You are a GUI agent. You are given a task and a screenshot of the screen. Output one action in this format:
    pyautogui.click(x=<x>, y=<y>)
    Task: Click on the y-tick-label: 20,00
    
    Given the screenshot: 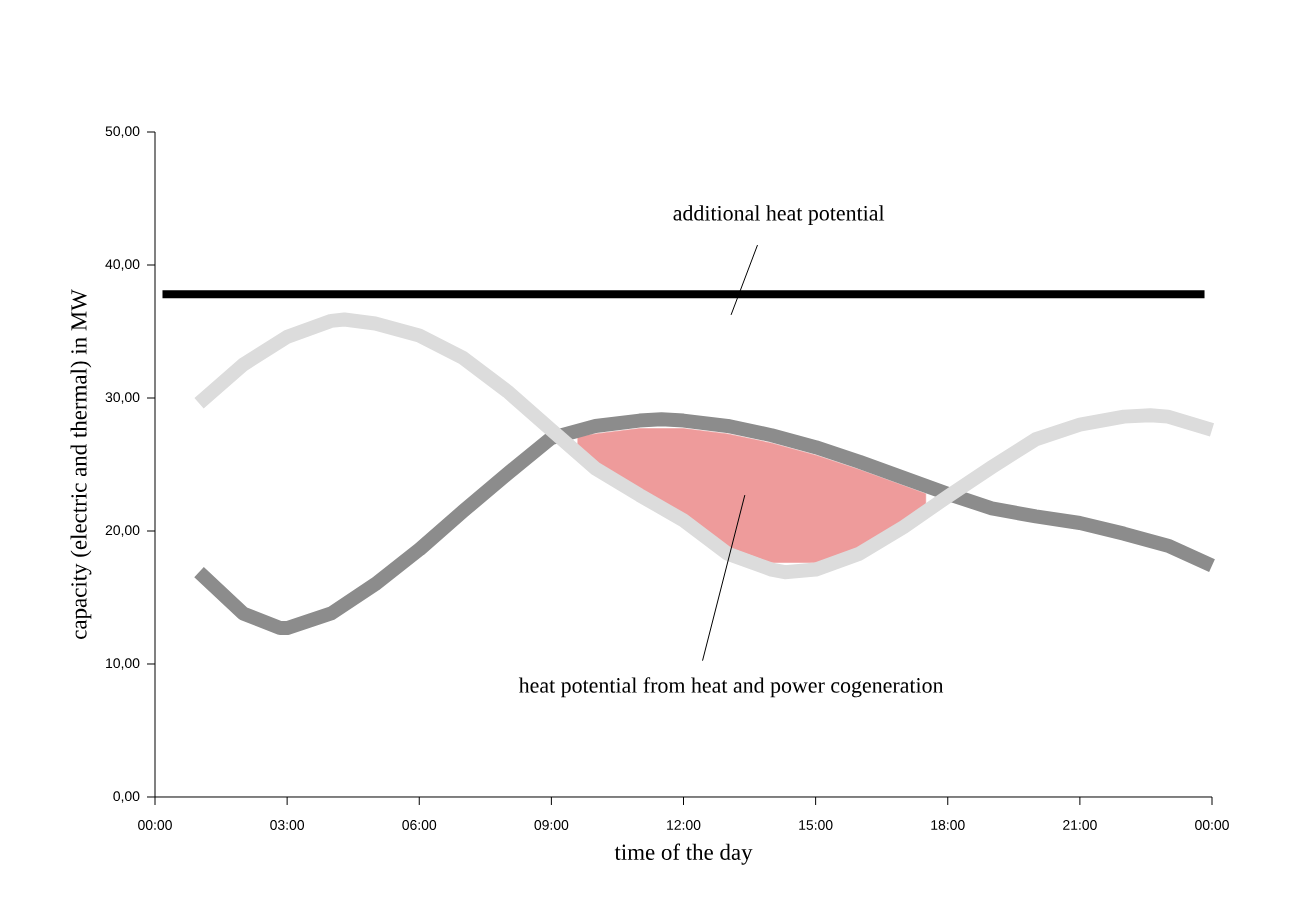 What is the action you would take?
    pyautogui.click(x=122, y=531)
    